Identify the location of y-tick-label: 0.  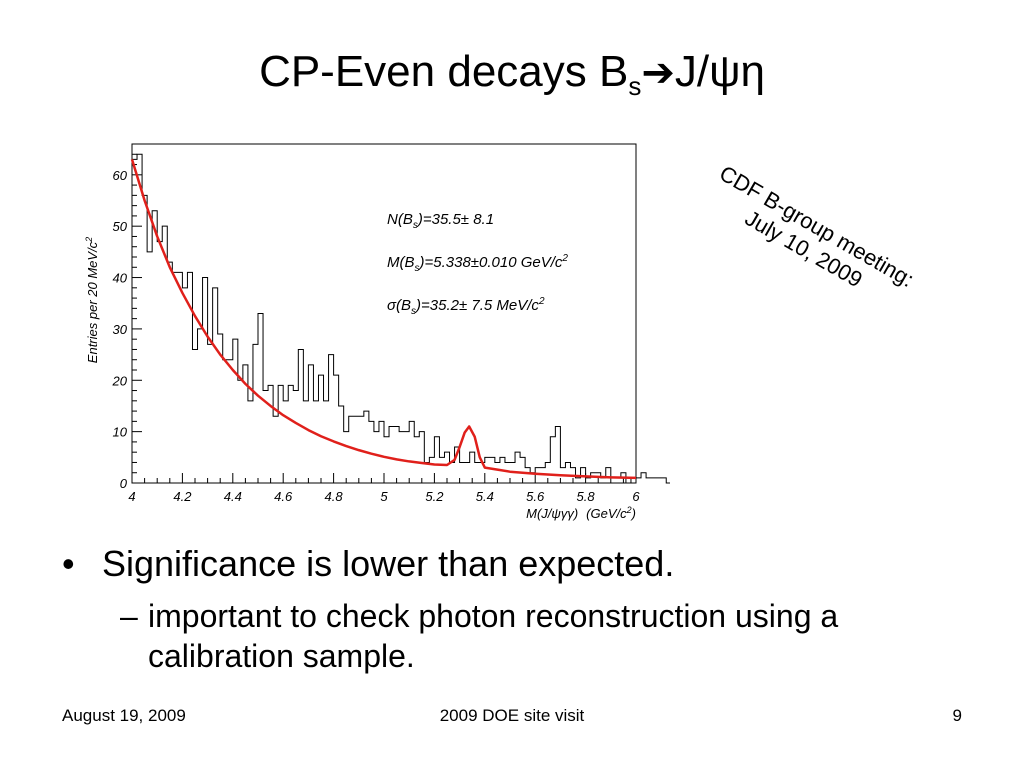
(124, 483).